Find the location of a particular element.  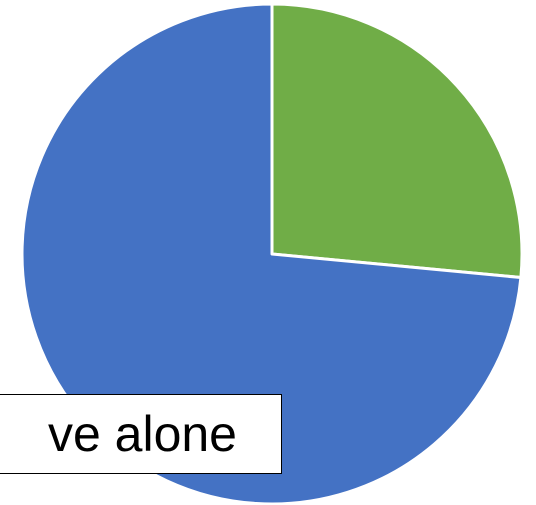

annotation-callout: ve alone is located at coordinates (141, 434).